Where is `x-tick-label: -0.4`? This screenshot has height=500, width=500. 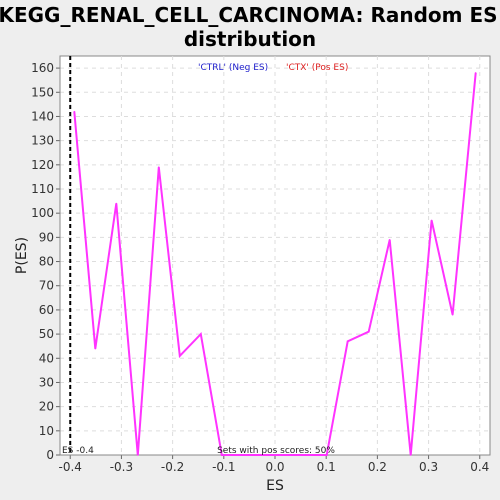 x-tick-label: -0.4 is located at coordinates (70, 467).